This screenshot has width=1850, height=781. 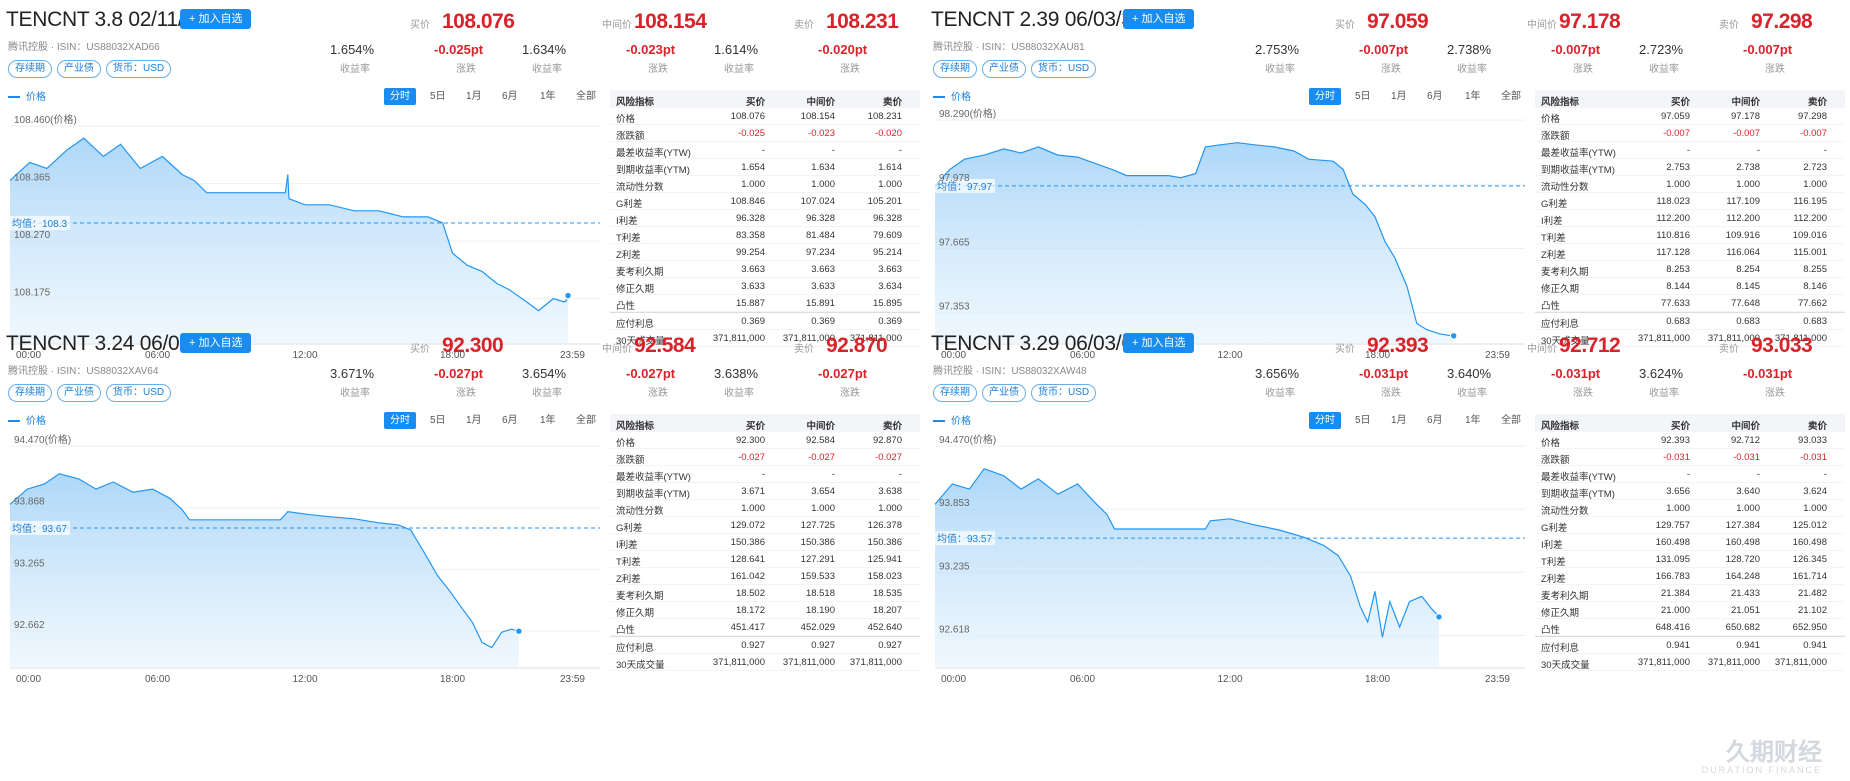 What do you see at coordinates (765, 662) in the screenshot?
I see `table-row: 30天成交量 371,811,000 371,811,000 371,811,000` at bounding box center [765, 662].